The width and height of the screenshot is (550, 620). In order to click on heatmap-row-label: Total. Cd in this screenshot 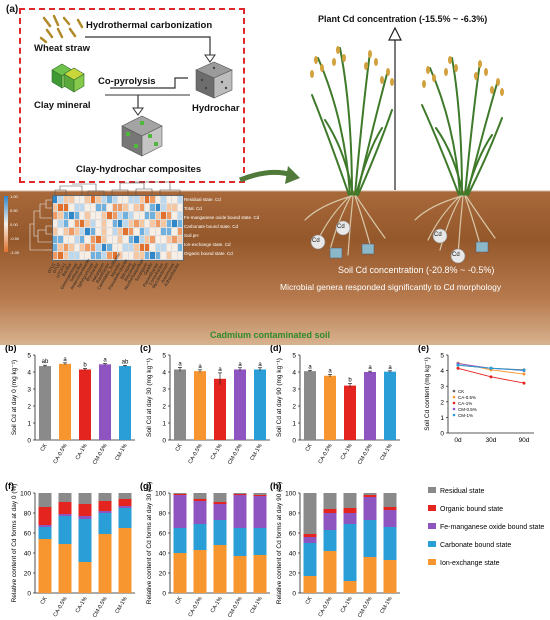, I will do `click(193, 208)`.